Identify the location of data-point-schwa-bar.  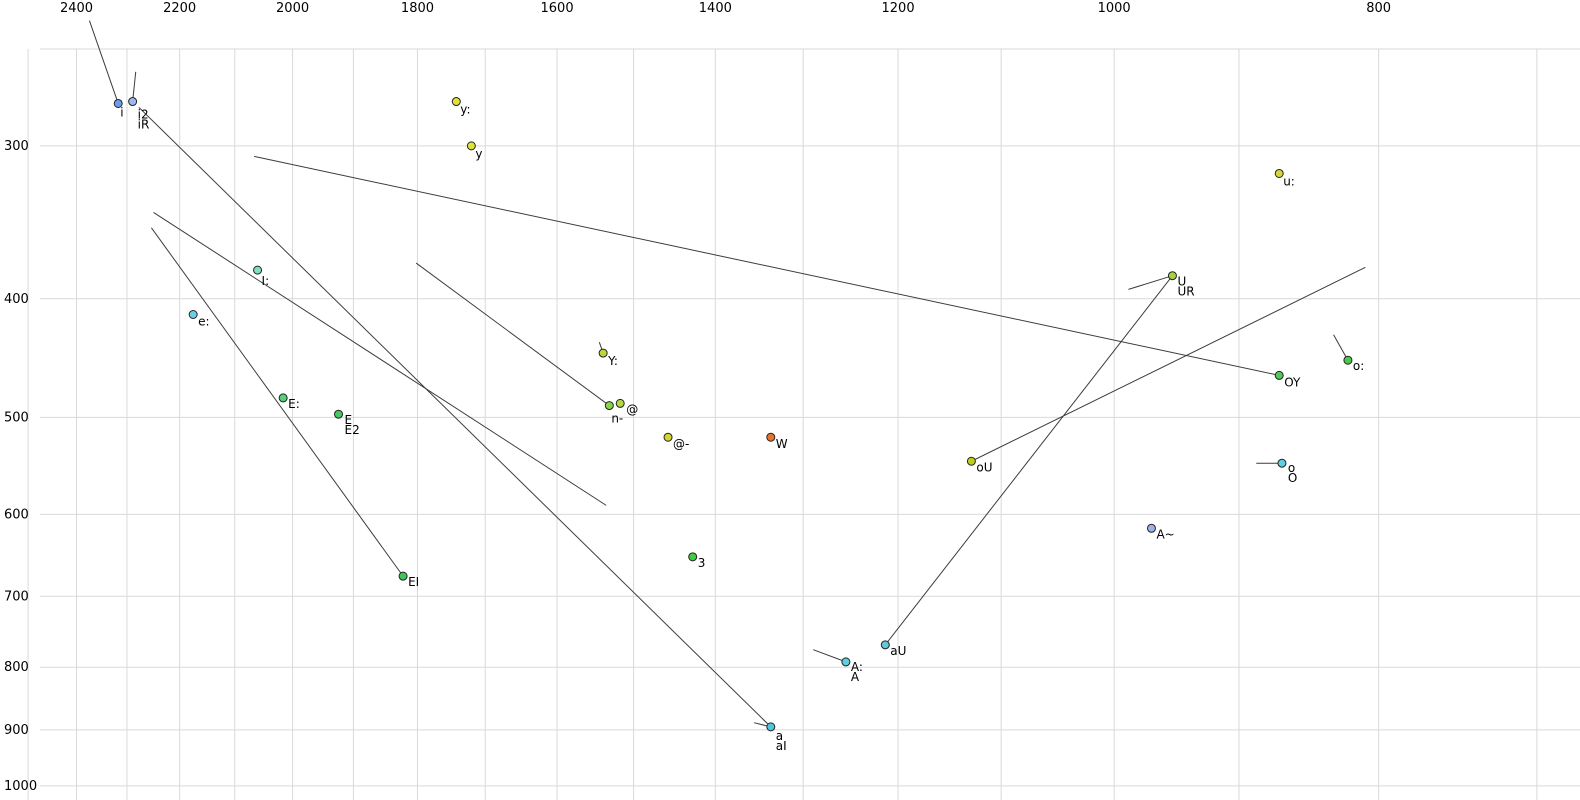
(668, 437).